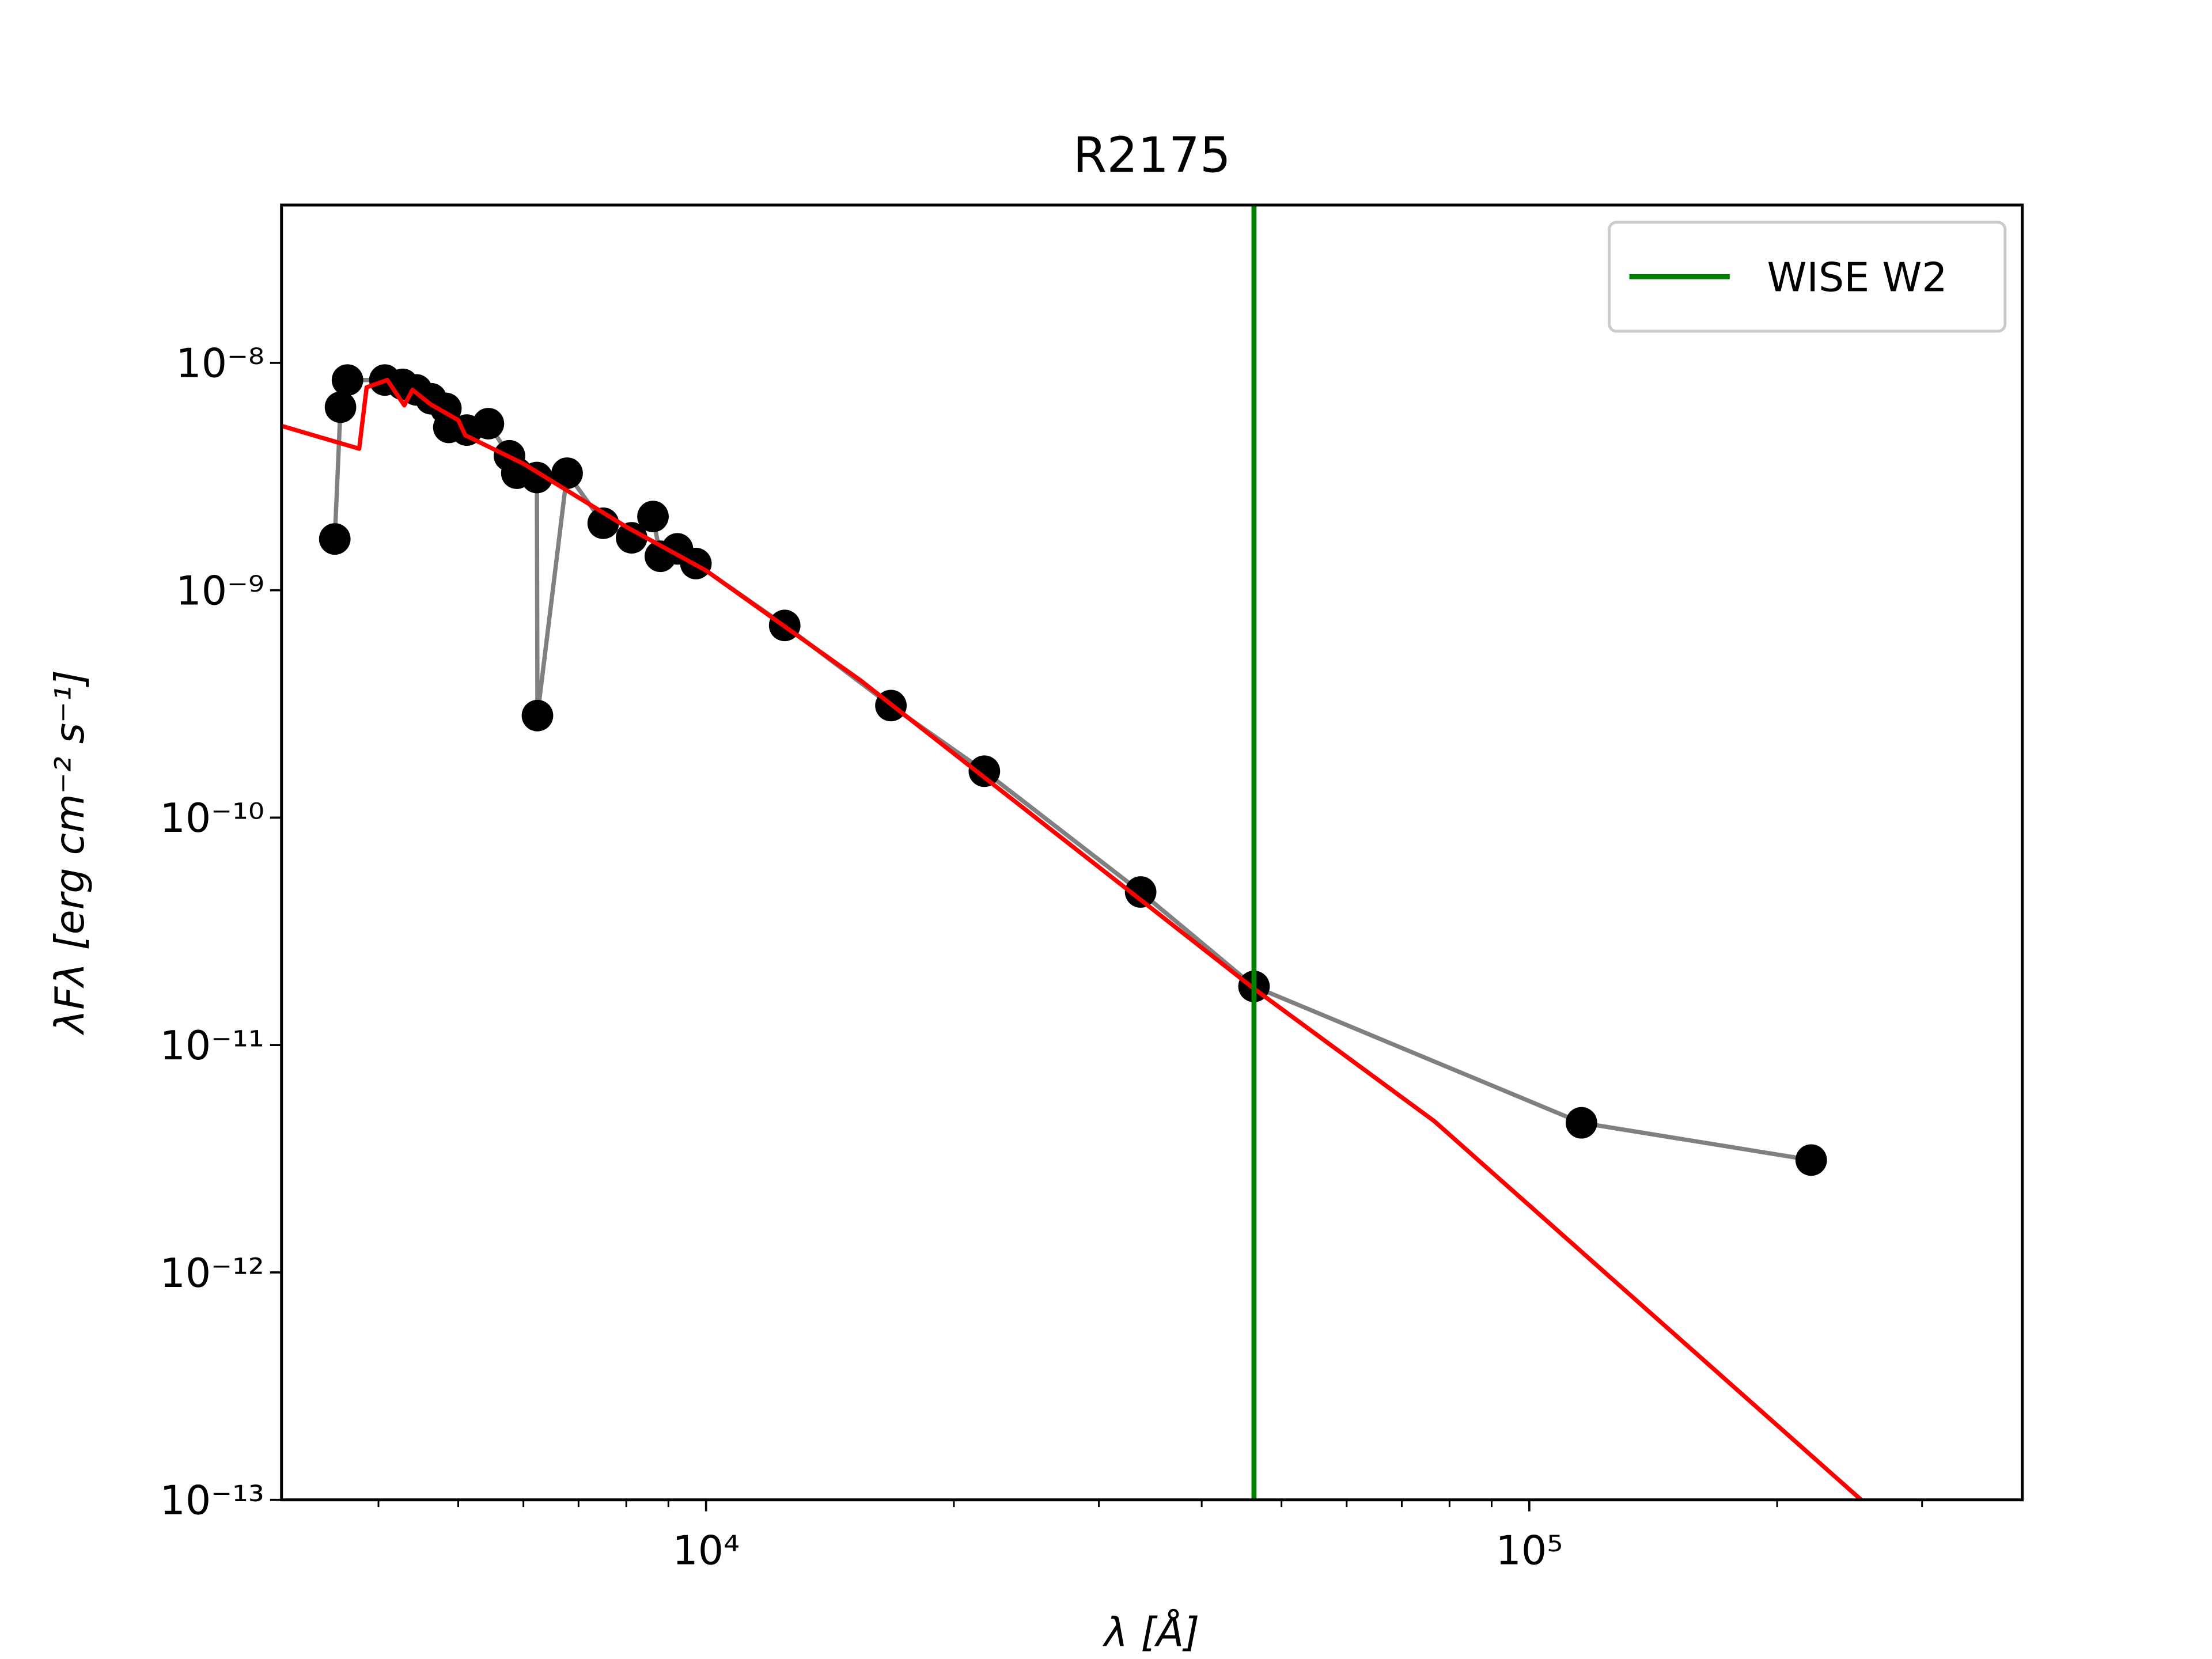  What do you see at coordinates (212, 1501) in the screenshot?
I see `y-tick-label: 10⁻¹³` at bounding box center [212, 1501].